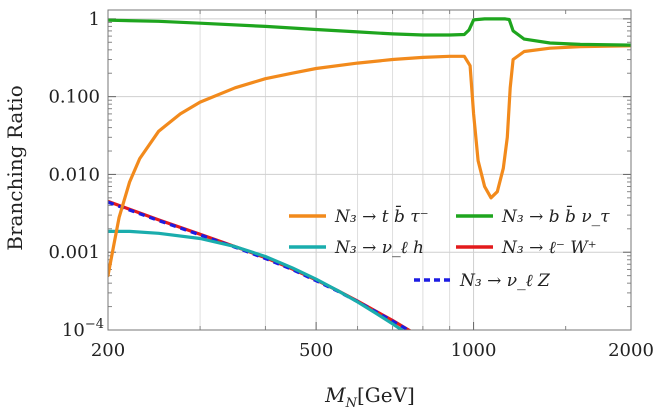 This screenshot has height=416, width=660. What do you see at coordinates (555, 215) in the screenshot?
I see `legend-label-1: N₃ → b b̄ ν_τ` at bounding box center [555, 215].